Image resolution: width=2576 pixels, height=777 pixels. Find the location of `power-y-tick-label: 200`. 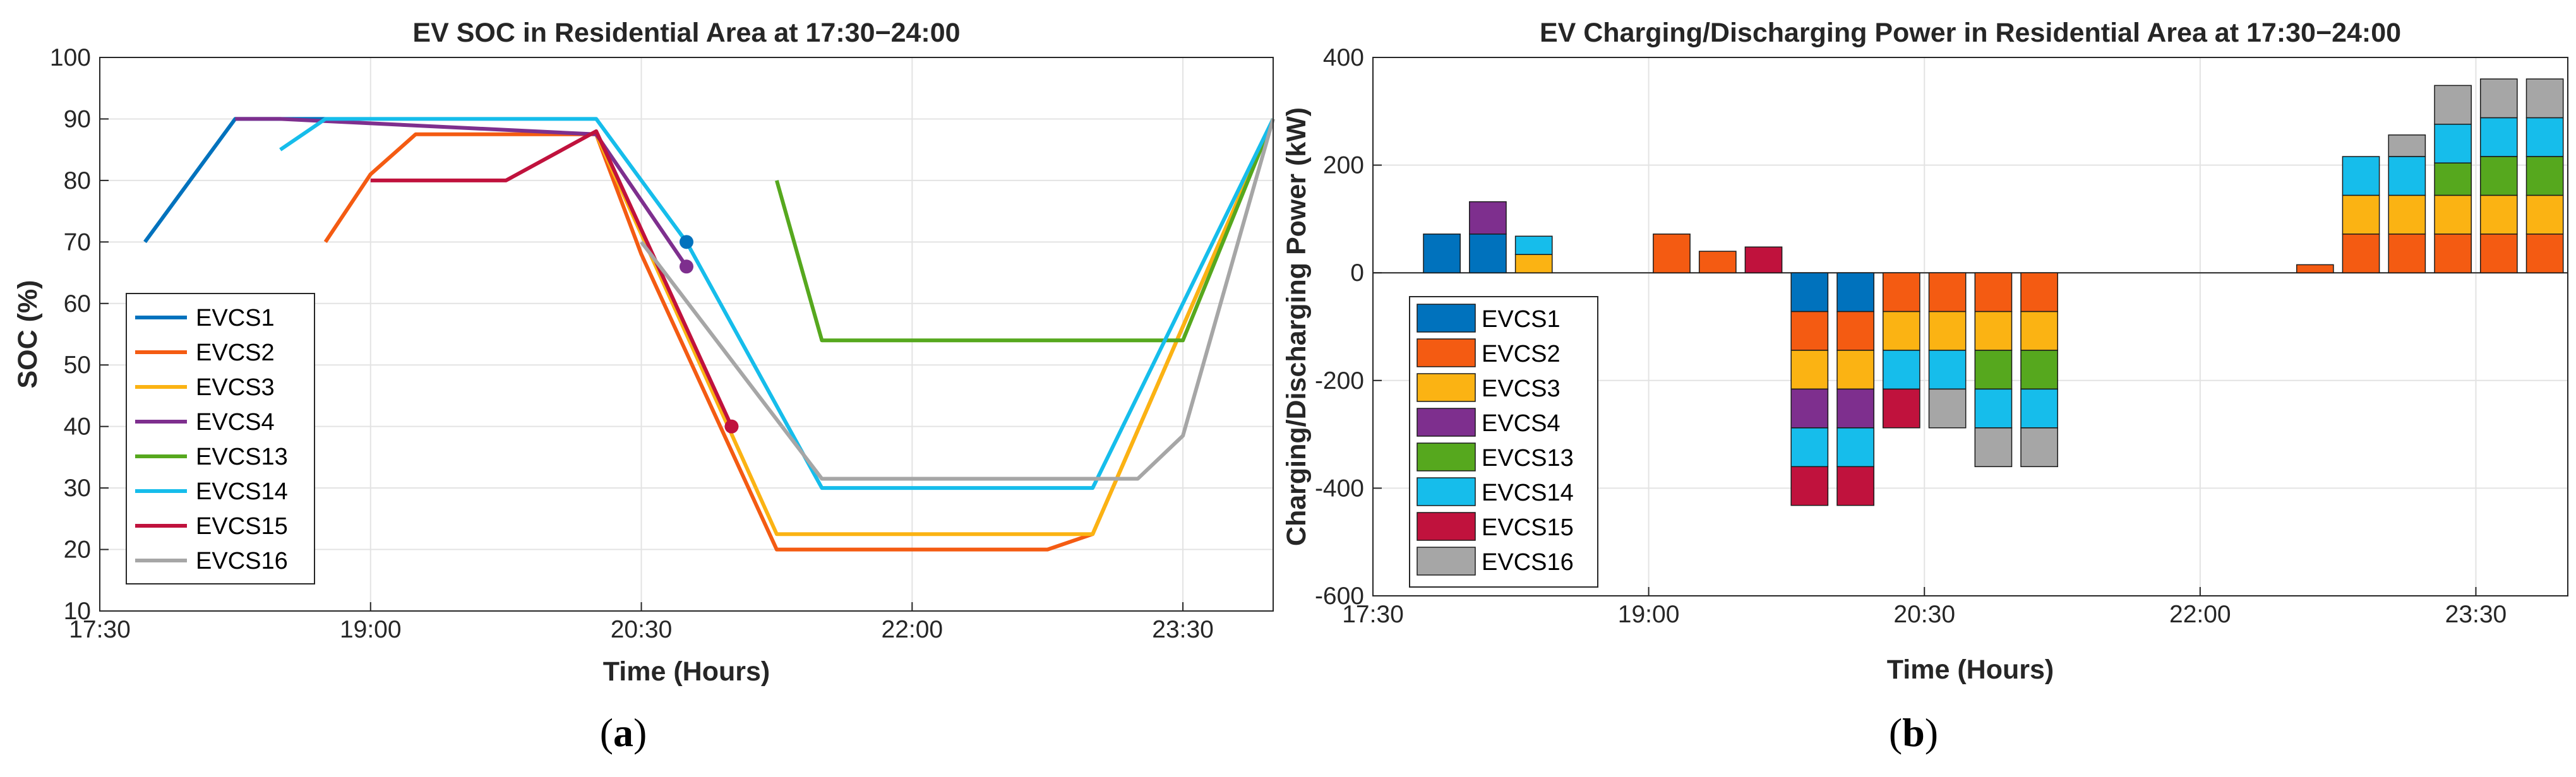

power-y-tick-label: 200 is located at coordinates (1343, 165).